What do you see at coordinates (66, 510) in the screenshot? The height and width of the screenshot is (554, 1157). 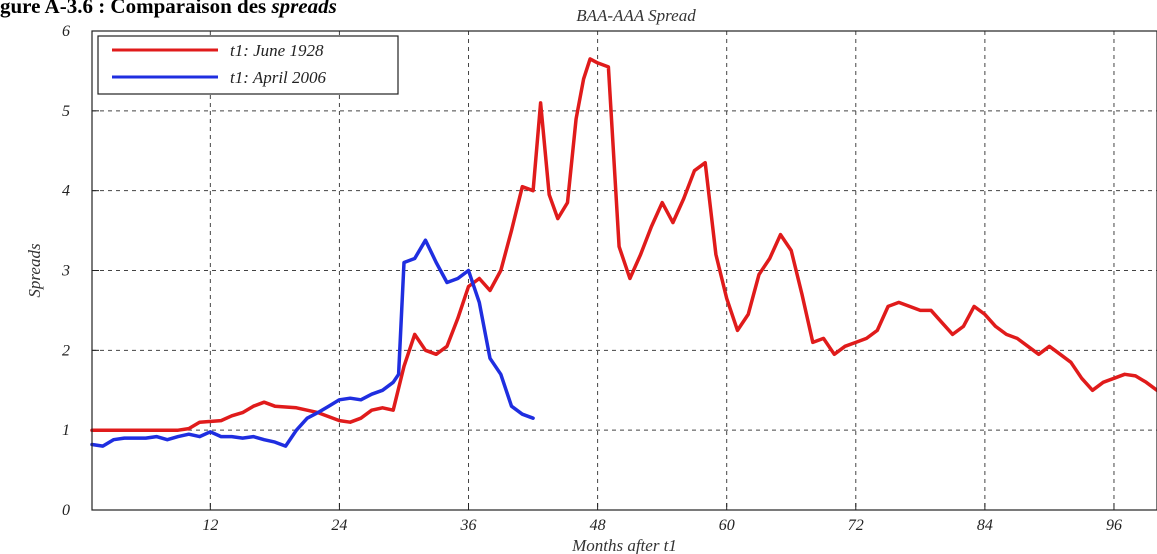 I see `y-tick-label-0: 0` at bounding box center [66, 510].